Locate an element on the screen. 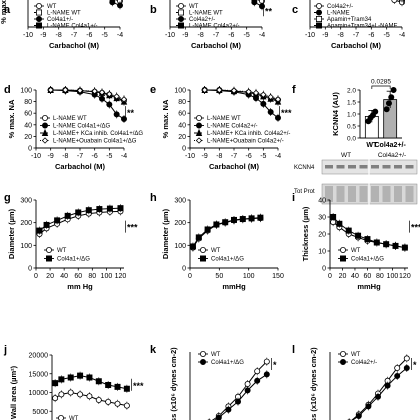  panel-letter-a: a is located at coordinates (7, 10).